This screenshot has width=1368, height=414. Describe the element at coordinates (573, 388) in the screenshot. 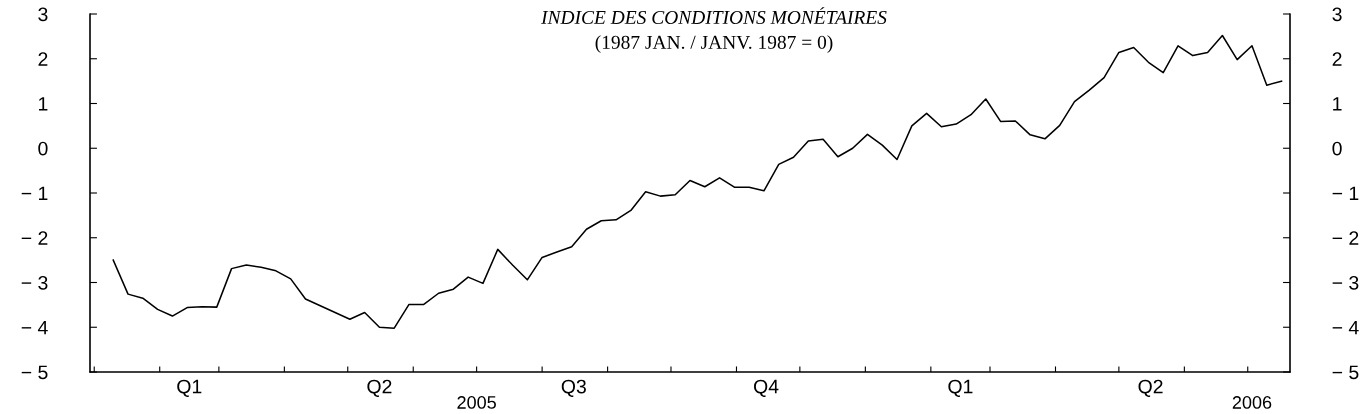

I see `x-tick-label: Q3` at that location.